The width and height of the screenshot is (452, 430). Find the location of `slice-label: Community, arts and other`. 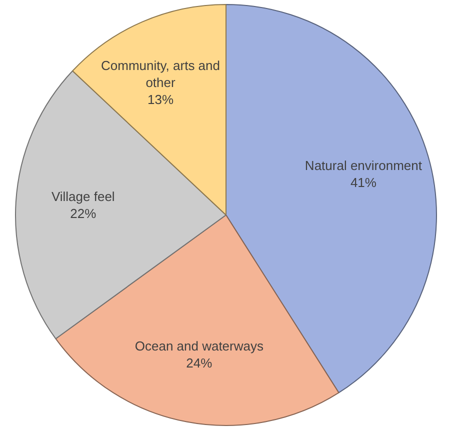

slice-label: Community, arts and other is located at coordinates (160, 74).